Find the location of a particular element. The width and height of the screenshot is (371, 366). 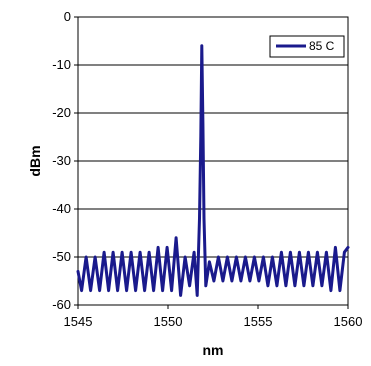

legend: 85 C is located at coordinates (307, 46).